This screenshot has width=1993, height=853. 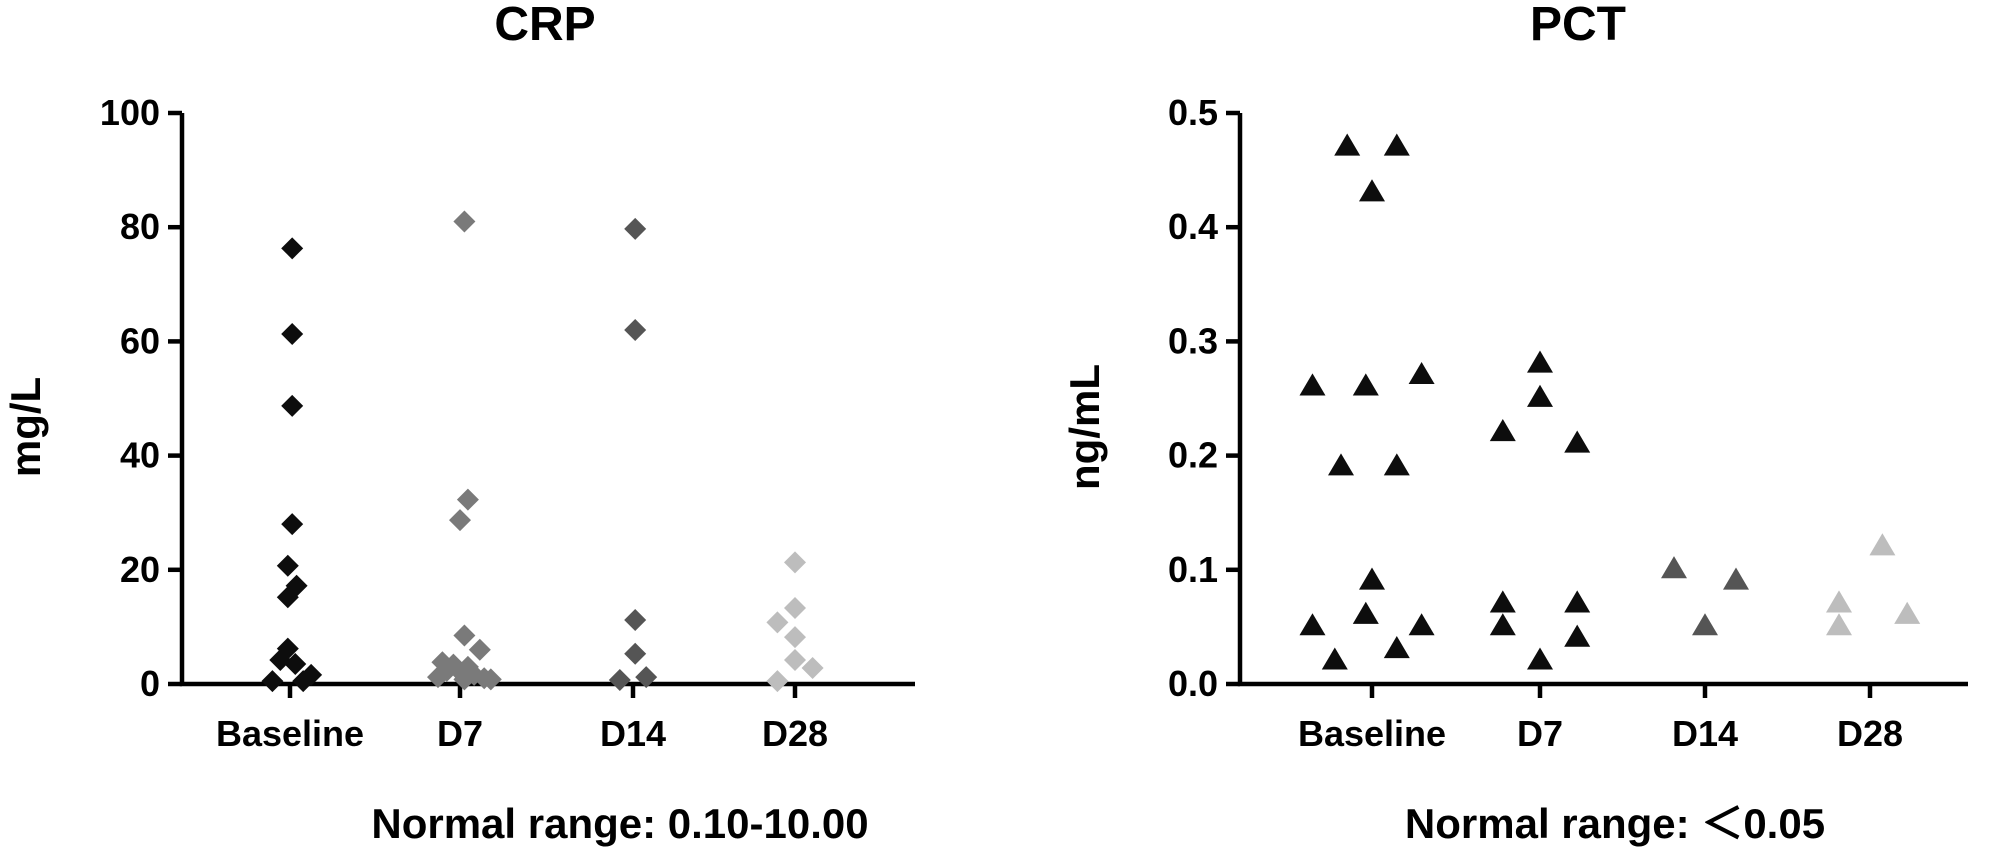 I want to click on pct-x-tick-label: D14, so click(x=1705, y=733).